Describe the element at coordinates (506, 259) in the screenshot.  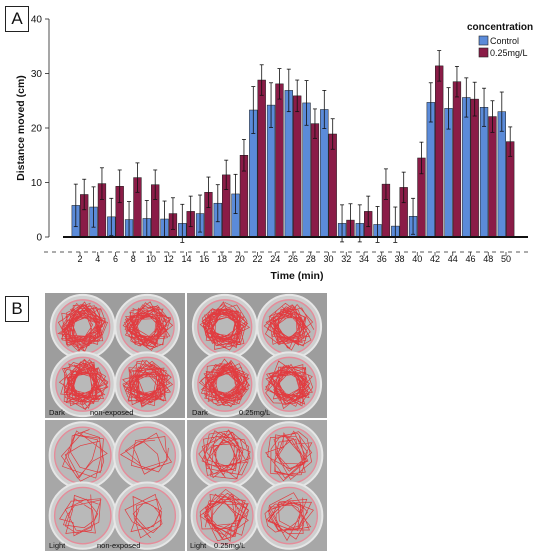
I see `x-tick-label: 50` at that location.